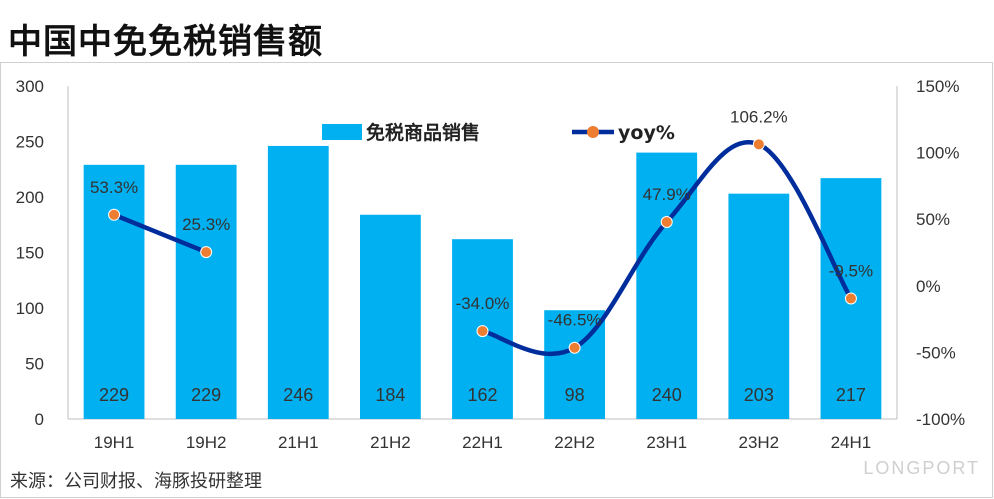  What do you see at coordinates (937, 153) in the screenshot?
I see `y2-tick-label: 100%` at bounding box center [937, 153].